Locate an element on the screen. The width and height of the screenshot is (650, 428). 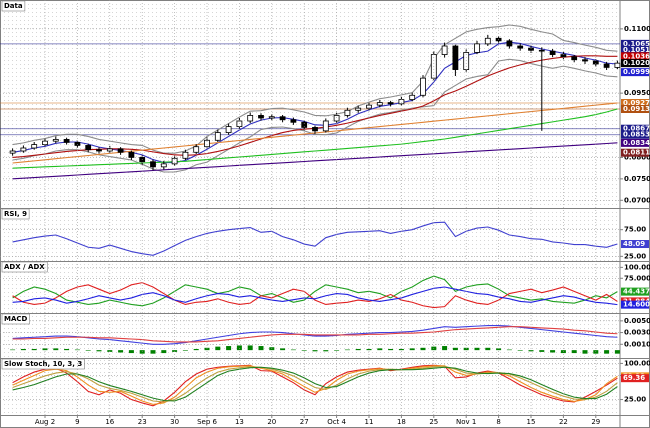
value-marker-label: 0.1051 is located at coordinates (636, 50).